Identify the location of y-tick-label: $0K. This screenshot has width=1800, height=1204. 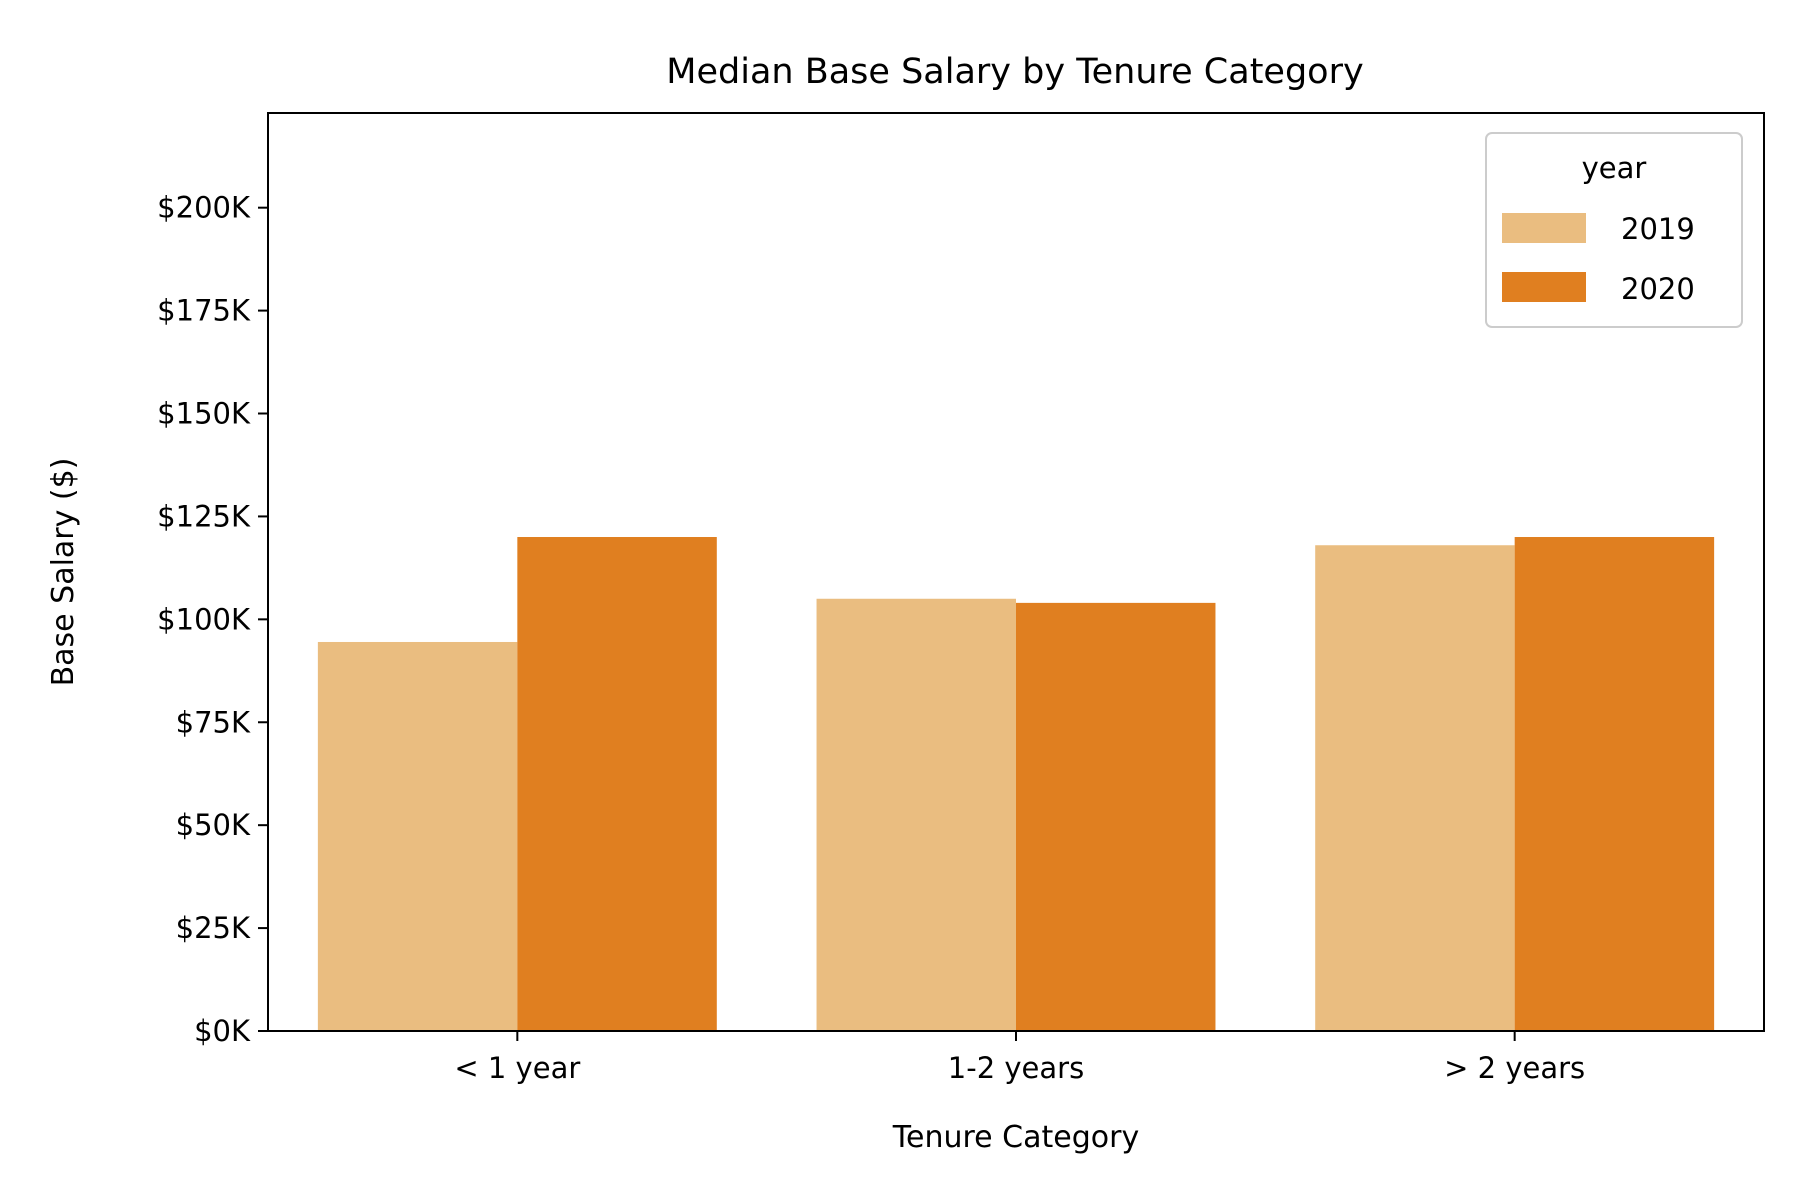
(222, 1031).